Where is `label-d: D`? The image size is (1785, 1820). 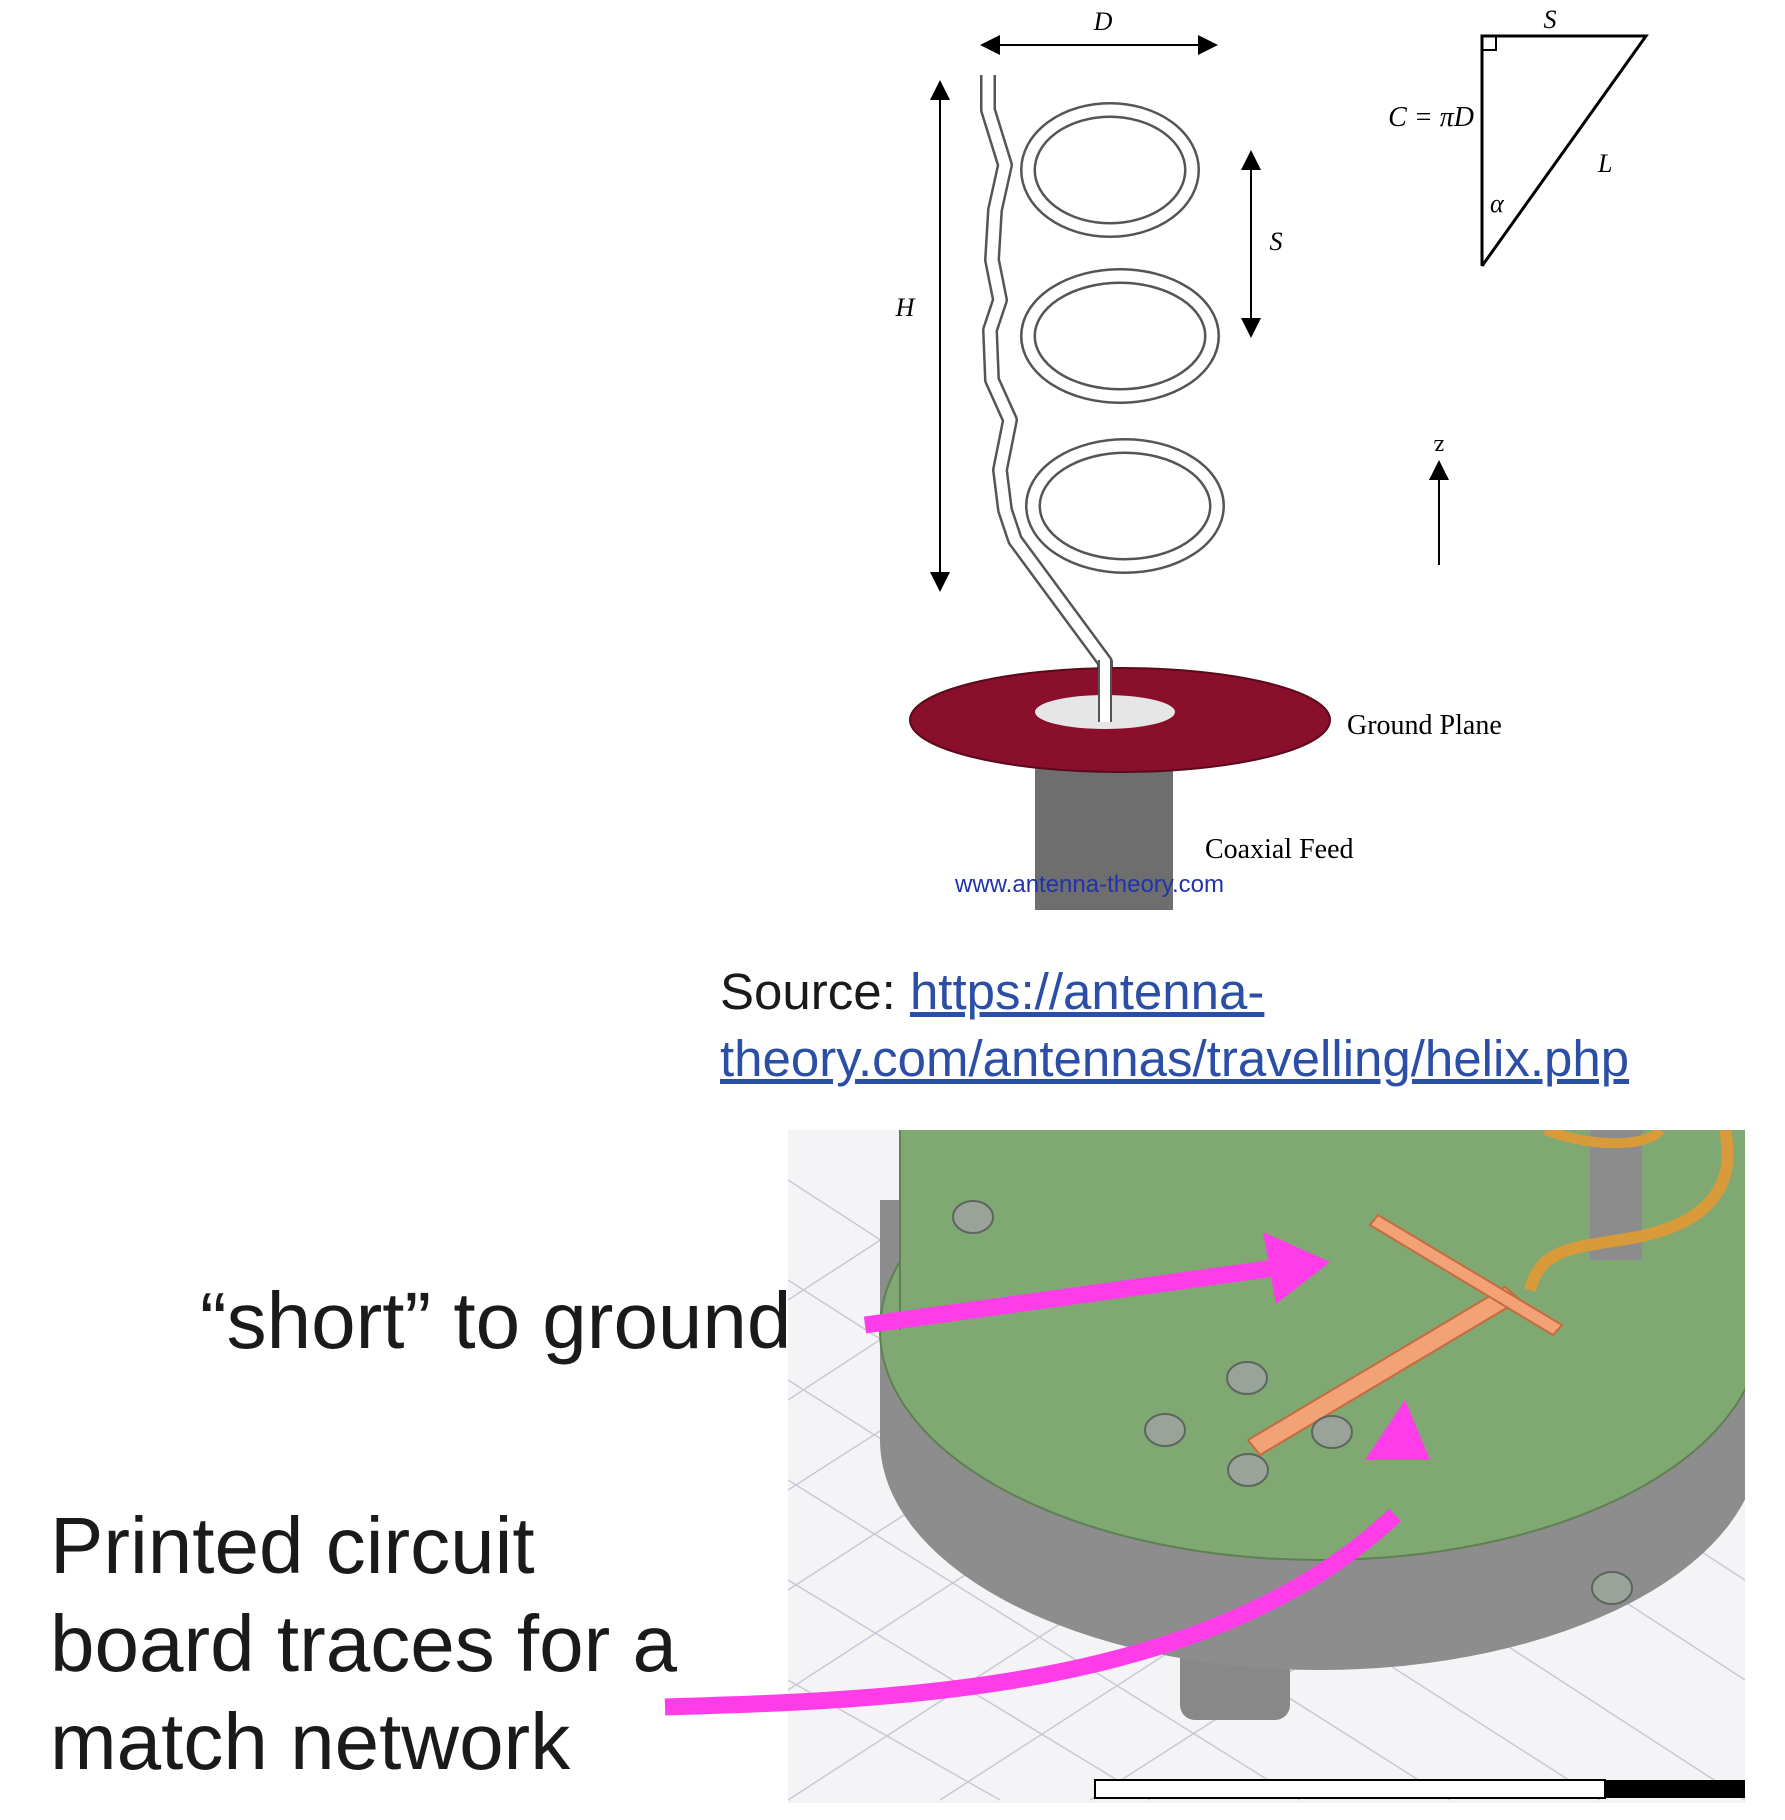
label-d: D is located at coordinates (1103, 21).